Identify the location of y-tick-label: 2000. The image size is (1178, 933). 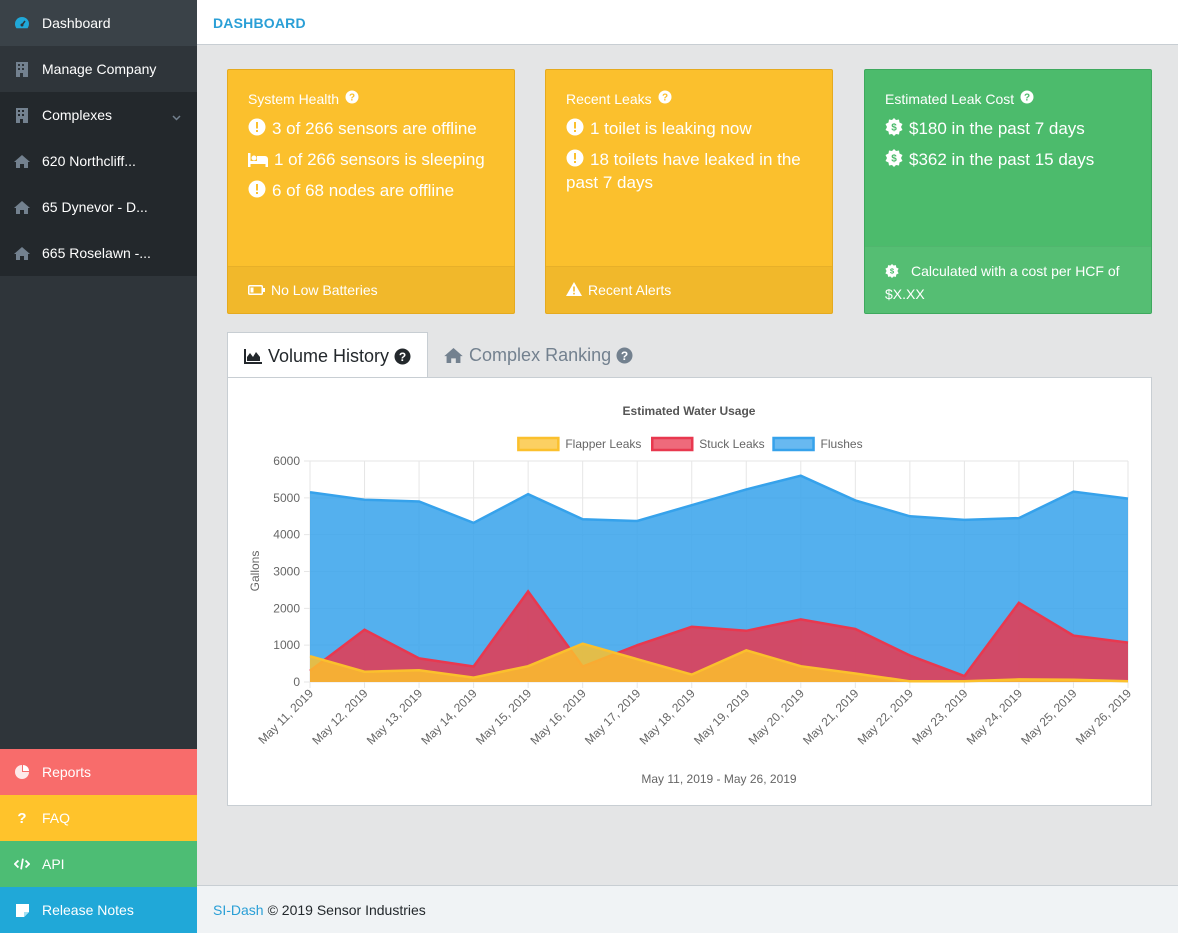
(286, 608).